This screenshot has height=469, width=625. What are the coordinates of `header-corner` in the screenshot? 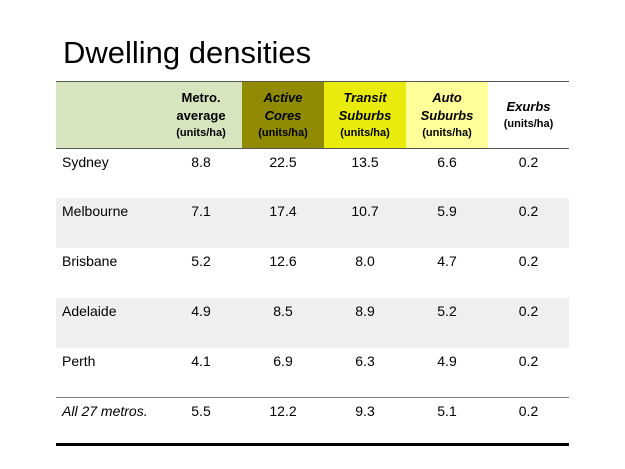 It's located at (108, 115).